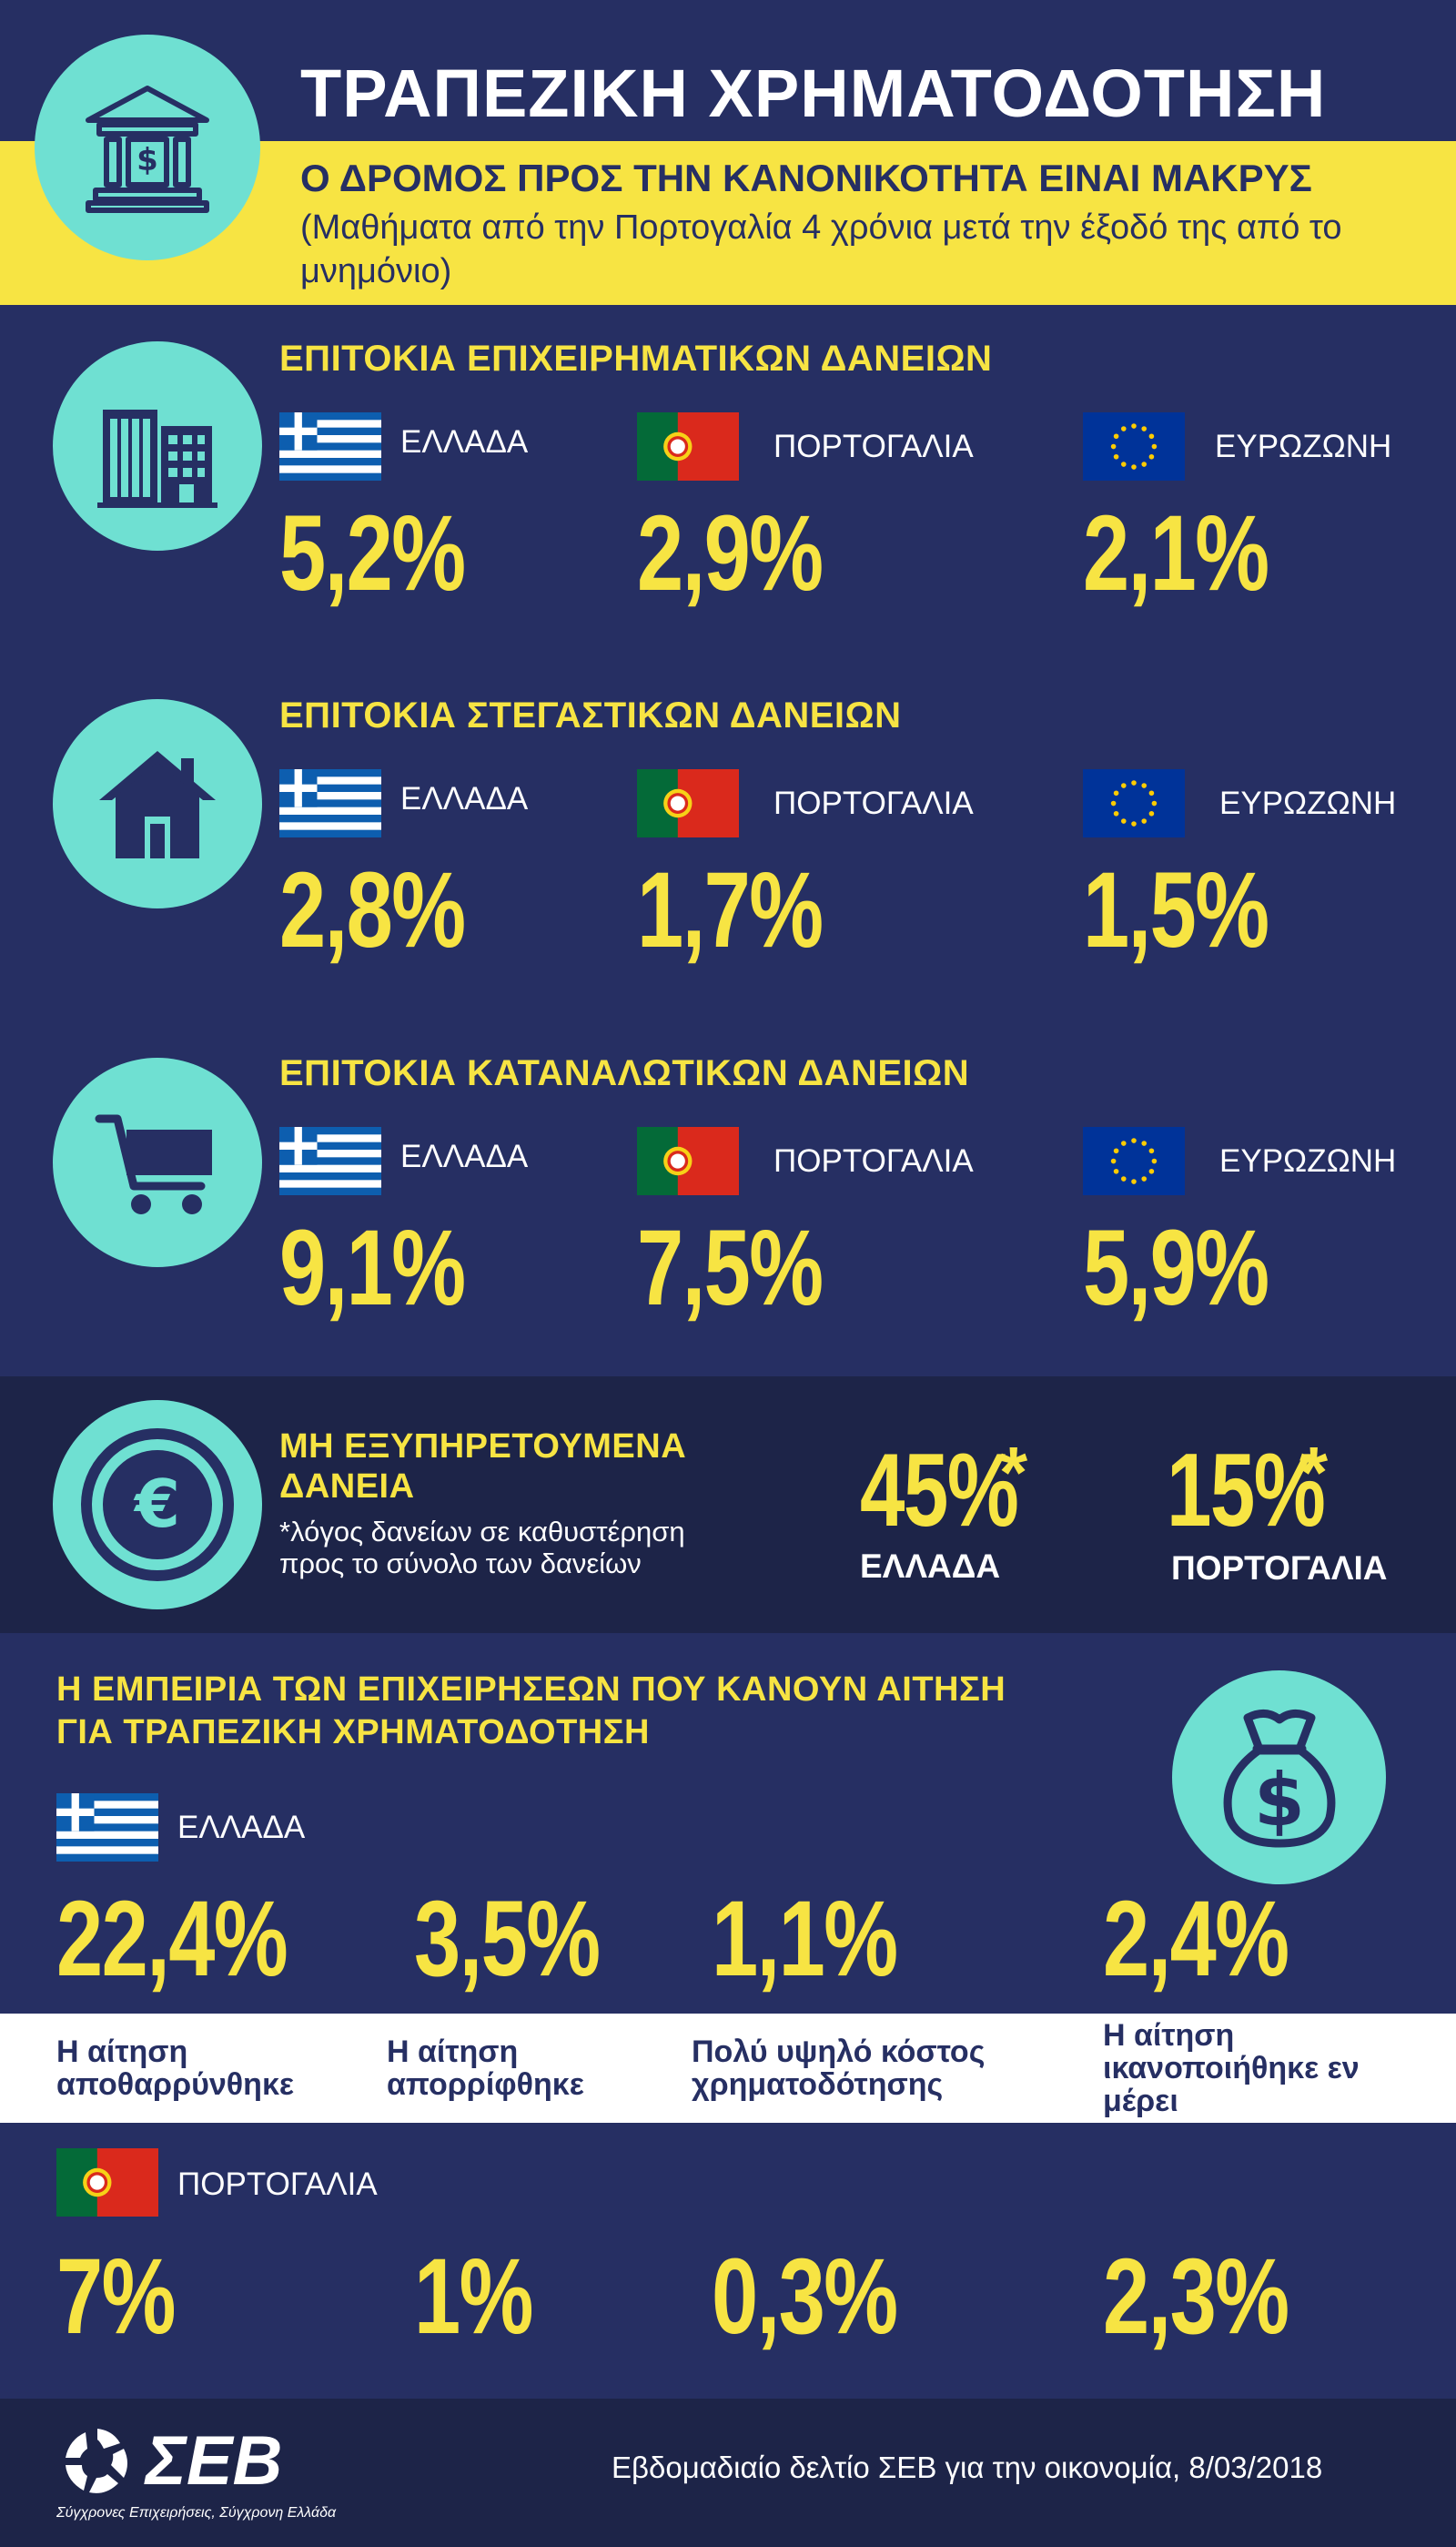 This screenshot has height=2547, width=1456. I want to click on experience-greece-value-1: 22,4%, so click(172, 1939).